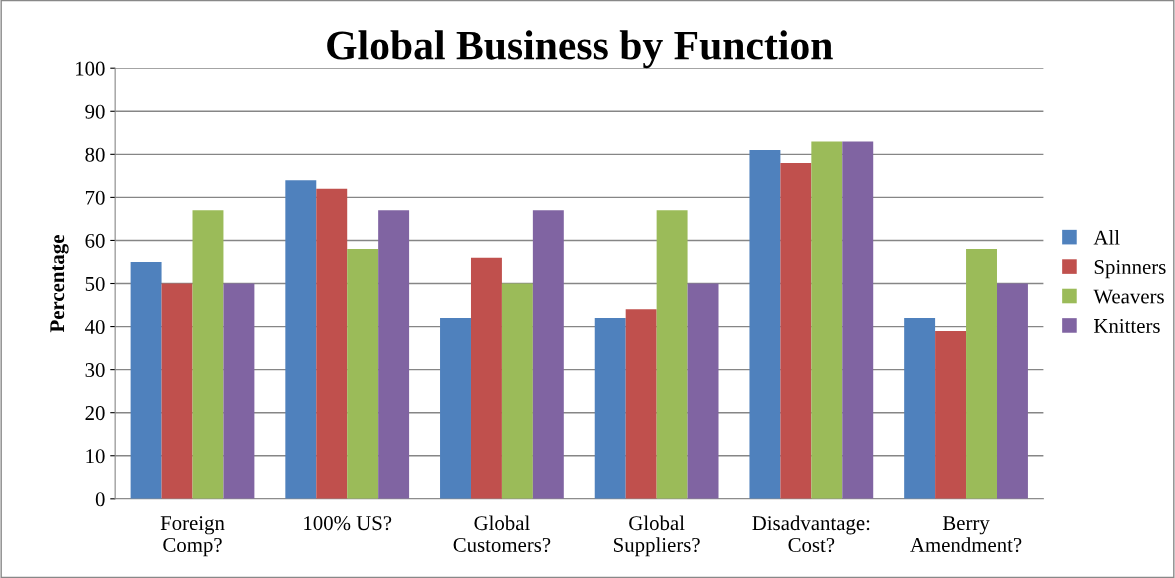 The image size is (1175, 578). Describe the element at coordinates (95, 413) in the screenshot. I see `y-tick-label: 20` at that location.